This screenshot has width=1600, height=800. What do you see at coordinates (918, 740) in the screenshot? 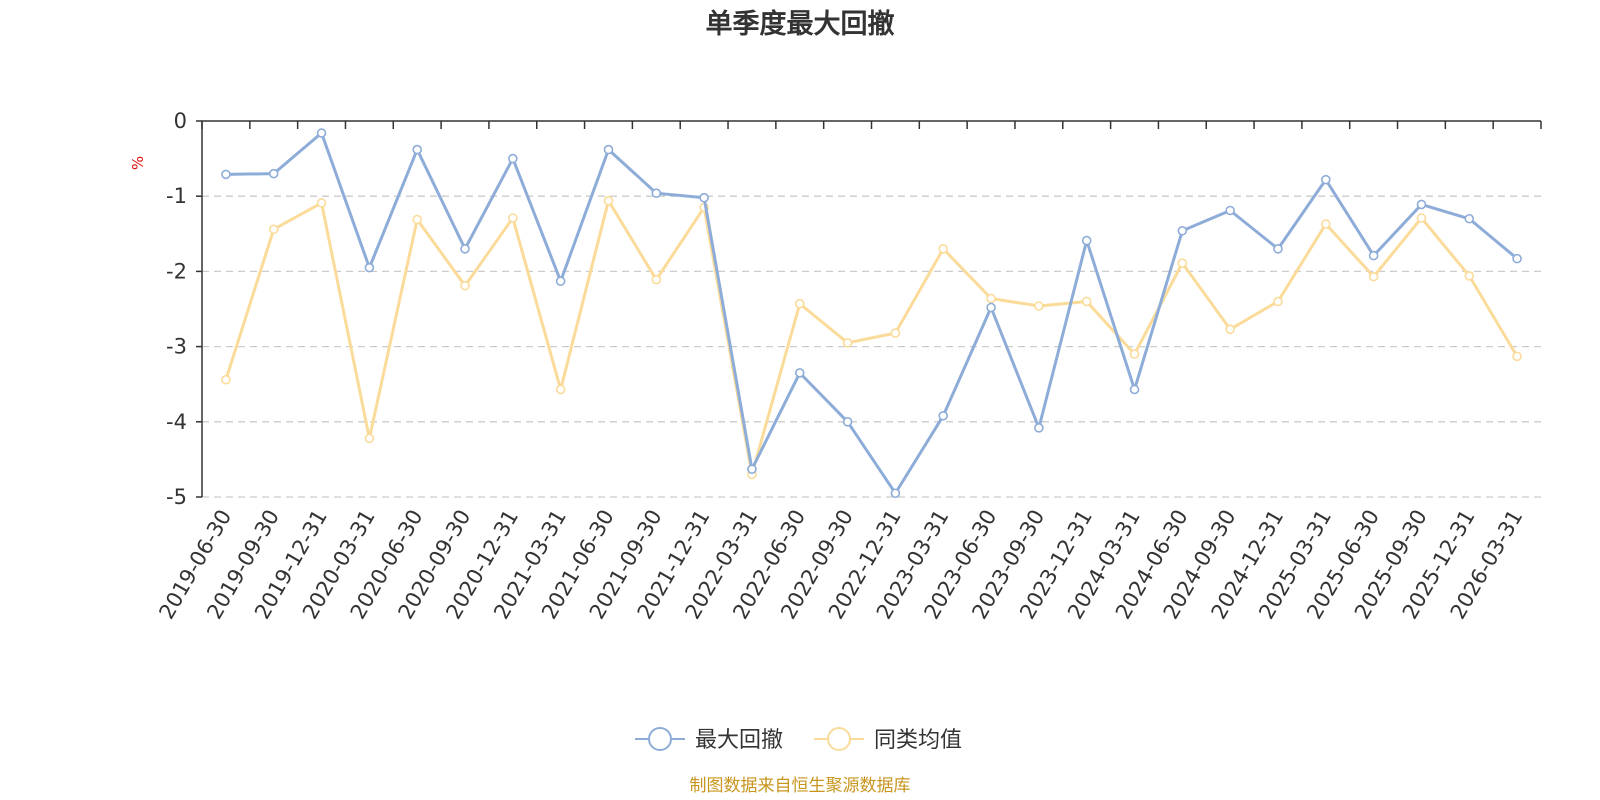
I see `legend-label: 同类均值` at bounding box center [918, 740].